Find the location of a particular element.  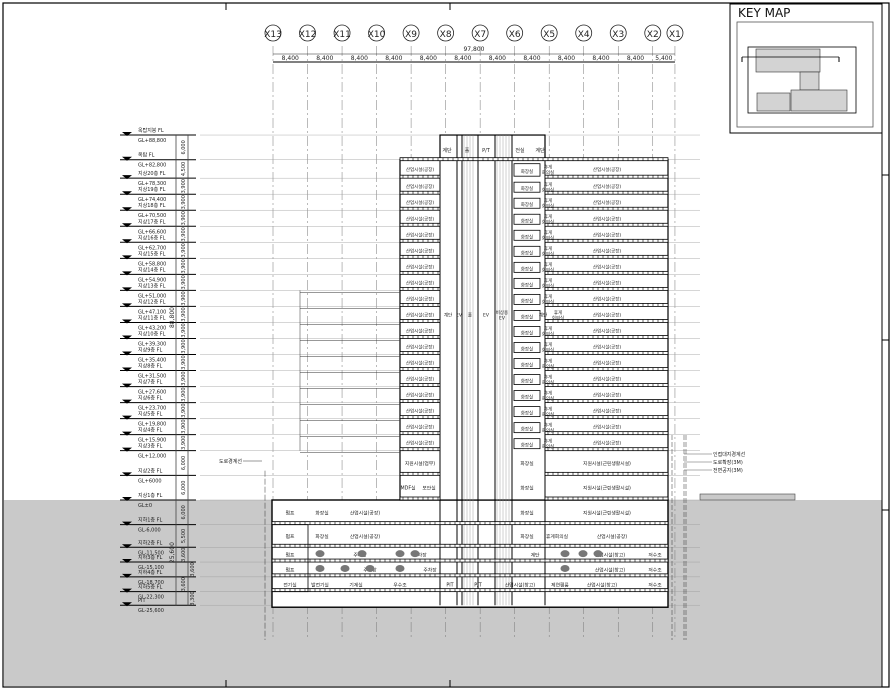

level-name: 지상7층 FL is located at coordinates (150, 382).